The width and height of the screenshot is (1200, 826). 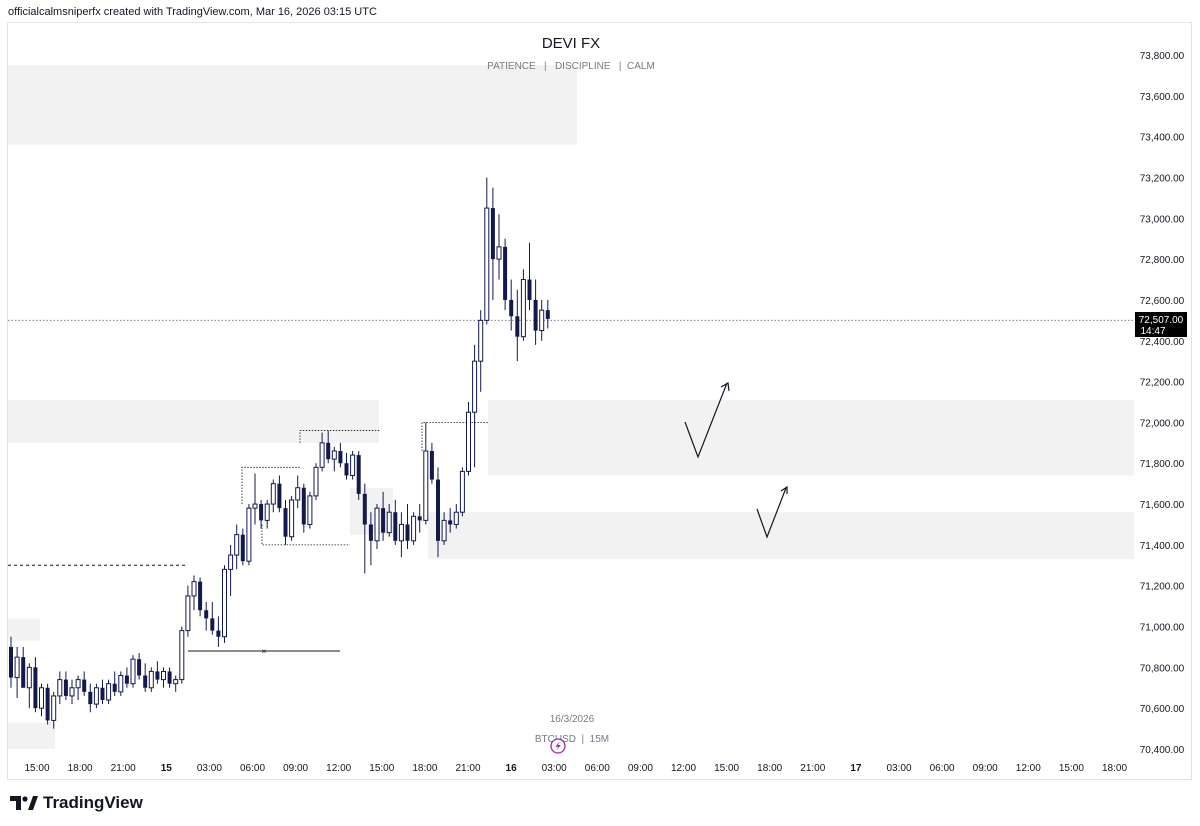 What do you see at coordinates (93, 802) in the screenshot?
I see `tradingview-logo-text: TradingView` at bounding box center [93, 802].